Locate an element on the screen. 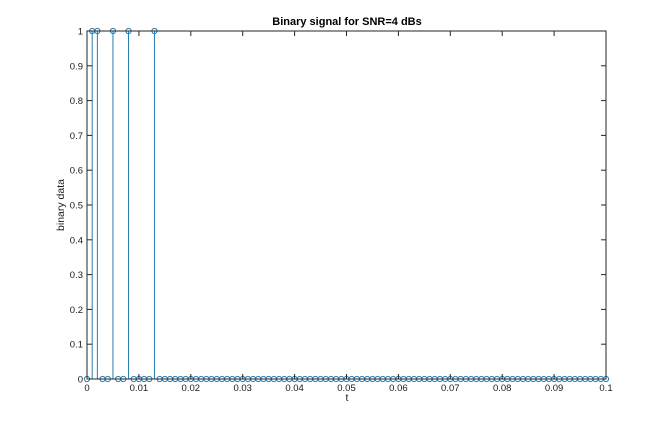  y-tick-label: 0.5 is located at coordinates (76, 206).